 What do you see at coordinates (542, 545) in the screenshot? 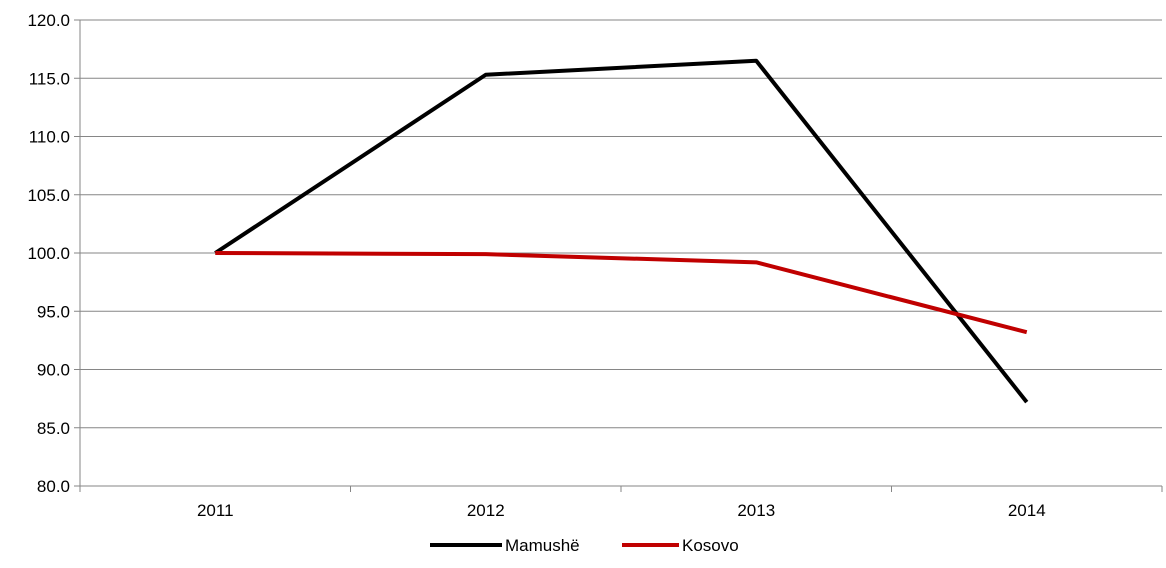
I see `legend-label: Mamushë` at bounding box center [542, 545].